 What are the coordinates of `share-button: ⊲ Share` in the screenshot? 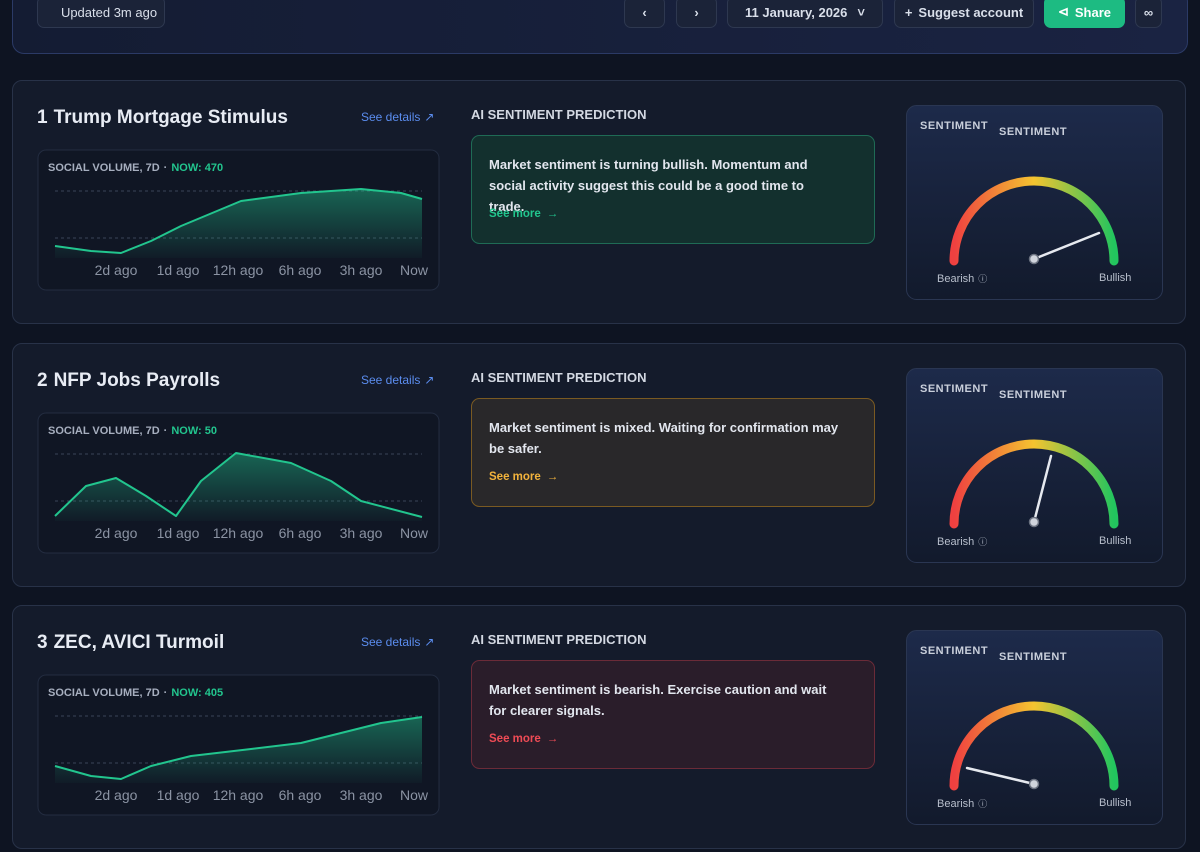 It's located at (1084, 14).